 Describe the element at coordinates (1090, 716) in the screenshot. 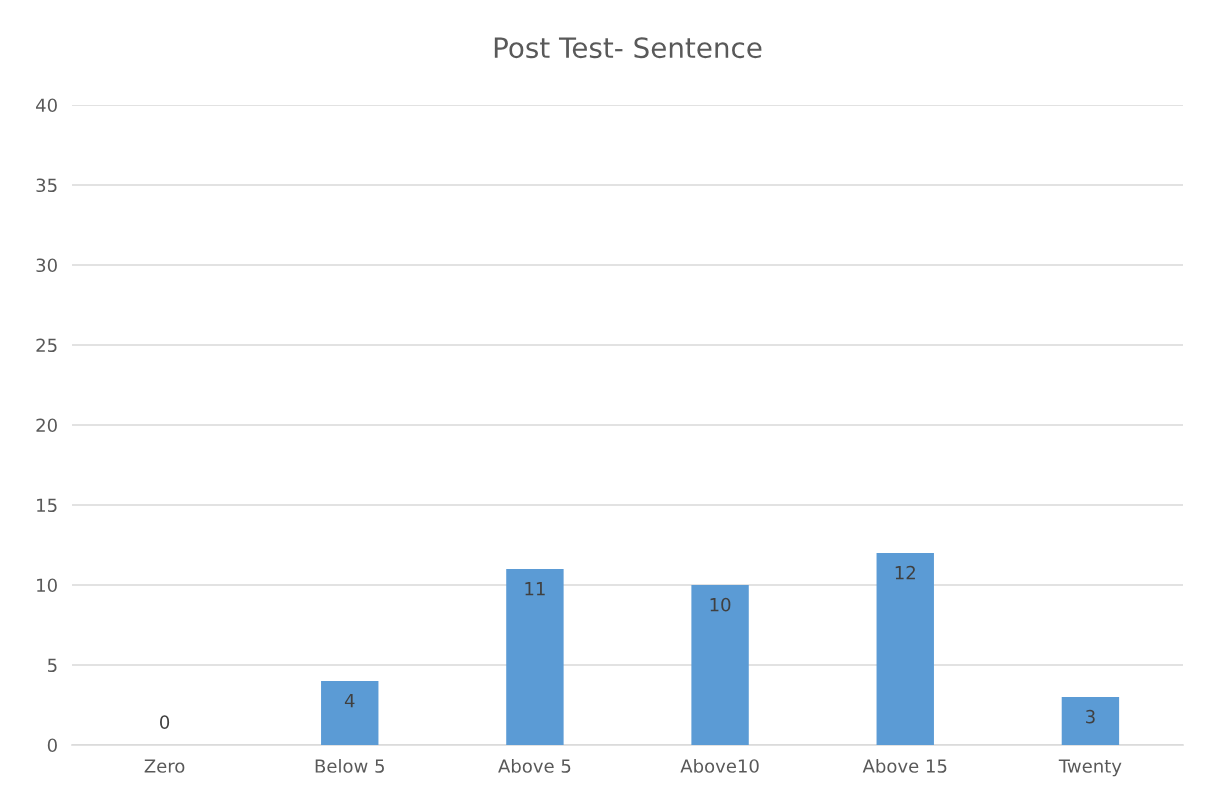

I see `data-label: 3` at that location.